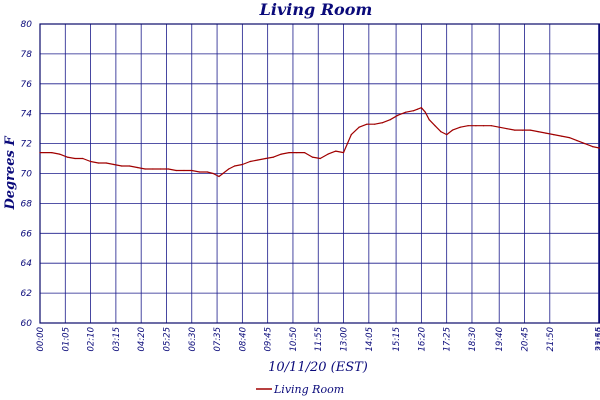 This screenshot has height=400, width=600. What do you see at coordinates (422, 339) in the screenshot?
I see `x-tick-label: 16:20` at bounding box center [422, 339].